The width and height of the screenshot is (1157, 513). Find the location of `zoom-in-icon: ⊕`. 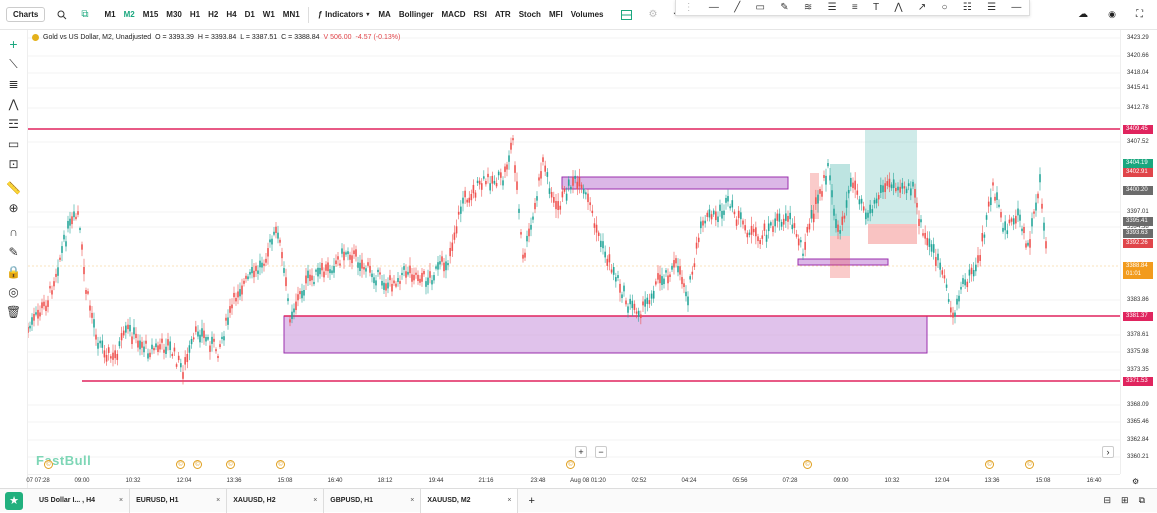

zoom-in-icon: ⊕ is located at coordinates (13, 208).